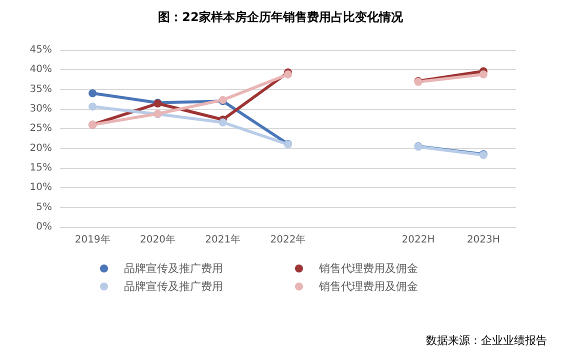 The image size is (561, 356). Describe the element at coordinates (223, 240) in the screenshot. I see `x-tick-label: 2021年` at that location.